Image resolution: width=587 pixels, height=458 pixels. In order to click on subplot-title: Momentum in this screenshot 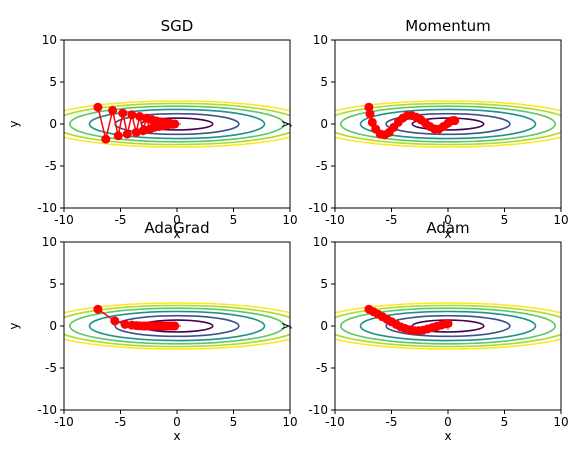, I will do `click(447, 26)`.